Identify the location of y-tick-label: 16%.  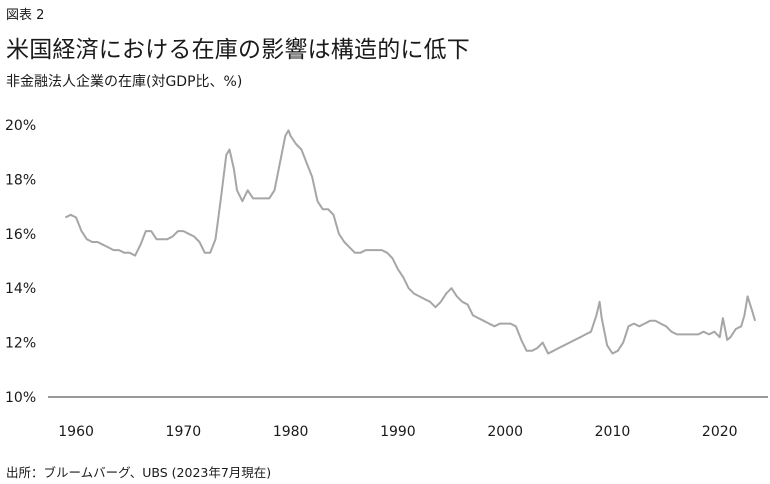
(20, 235).